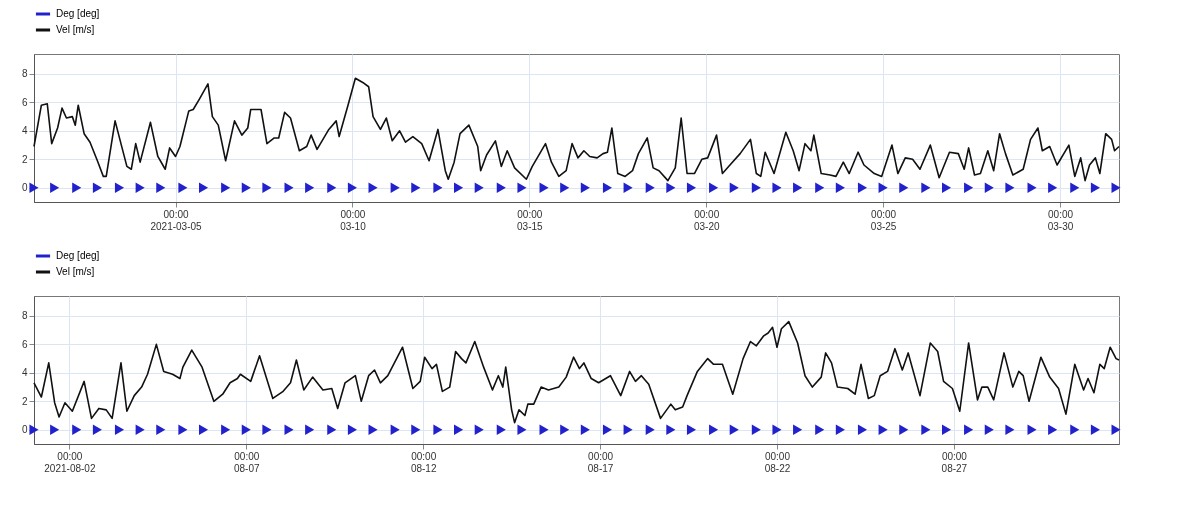 The width and height of the screenshot is (1202, 525). Describe the element at coordinates (777, 462) in the screenshot. I see `x-tick-label: 00:00 08-22` at that location.